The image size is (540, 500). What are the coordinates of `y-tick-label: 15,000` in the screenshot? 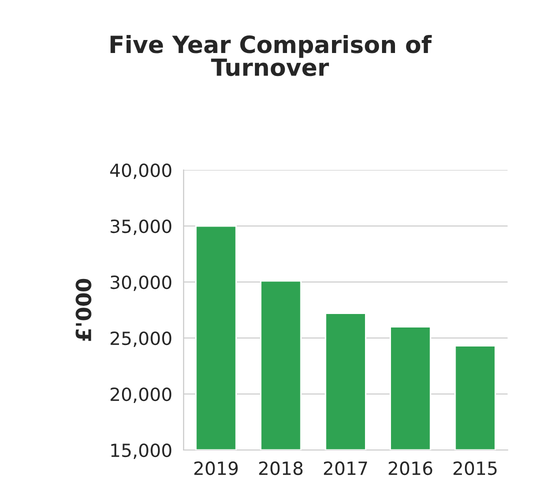 It's located at (141, 451).